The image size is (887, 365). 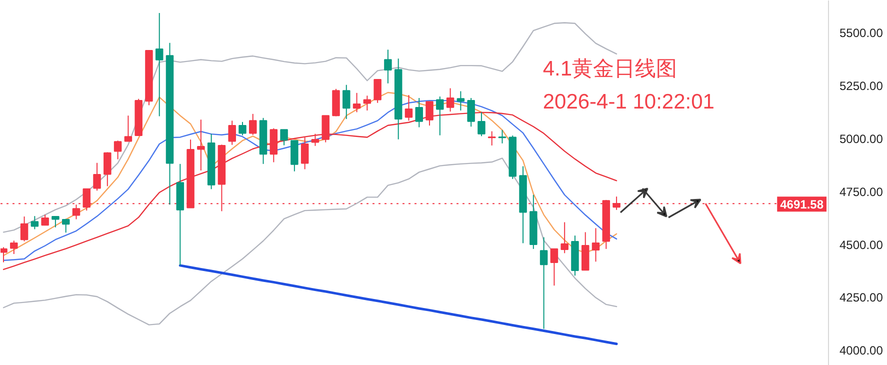 What do you see at coordinates (862, 297) in the screenshot?
I see `y-tick-label: 4250.00` at bounding box center [862, 297].